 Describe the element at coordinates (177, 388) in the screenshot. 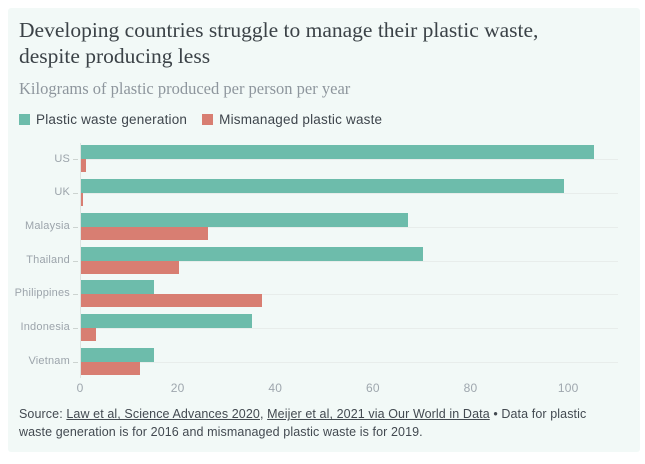

I see `x-axis-tick-label: 20` at that location.